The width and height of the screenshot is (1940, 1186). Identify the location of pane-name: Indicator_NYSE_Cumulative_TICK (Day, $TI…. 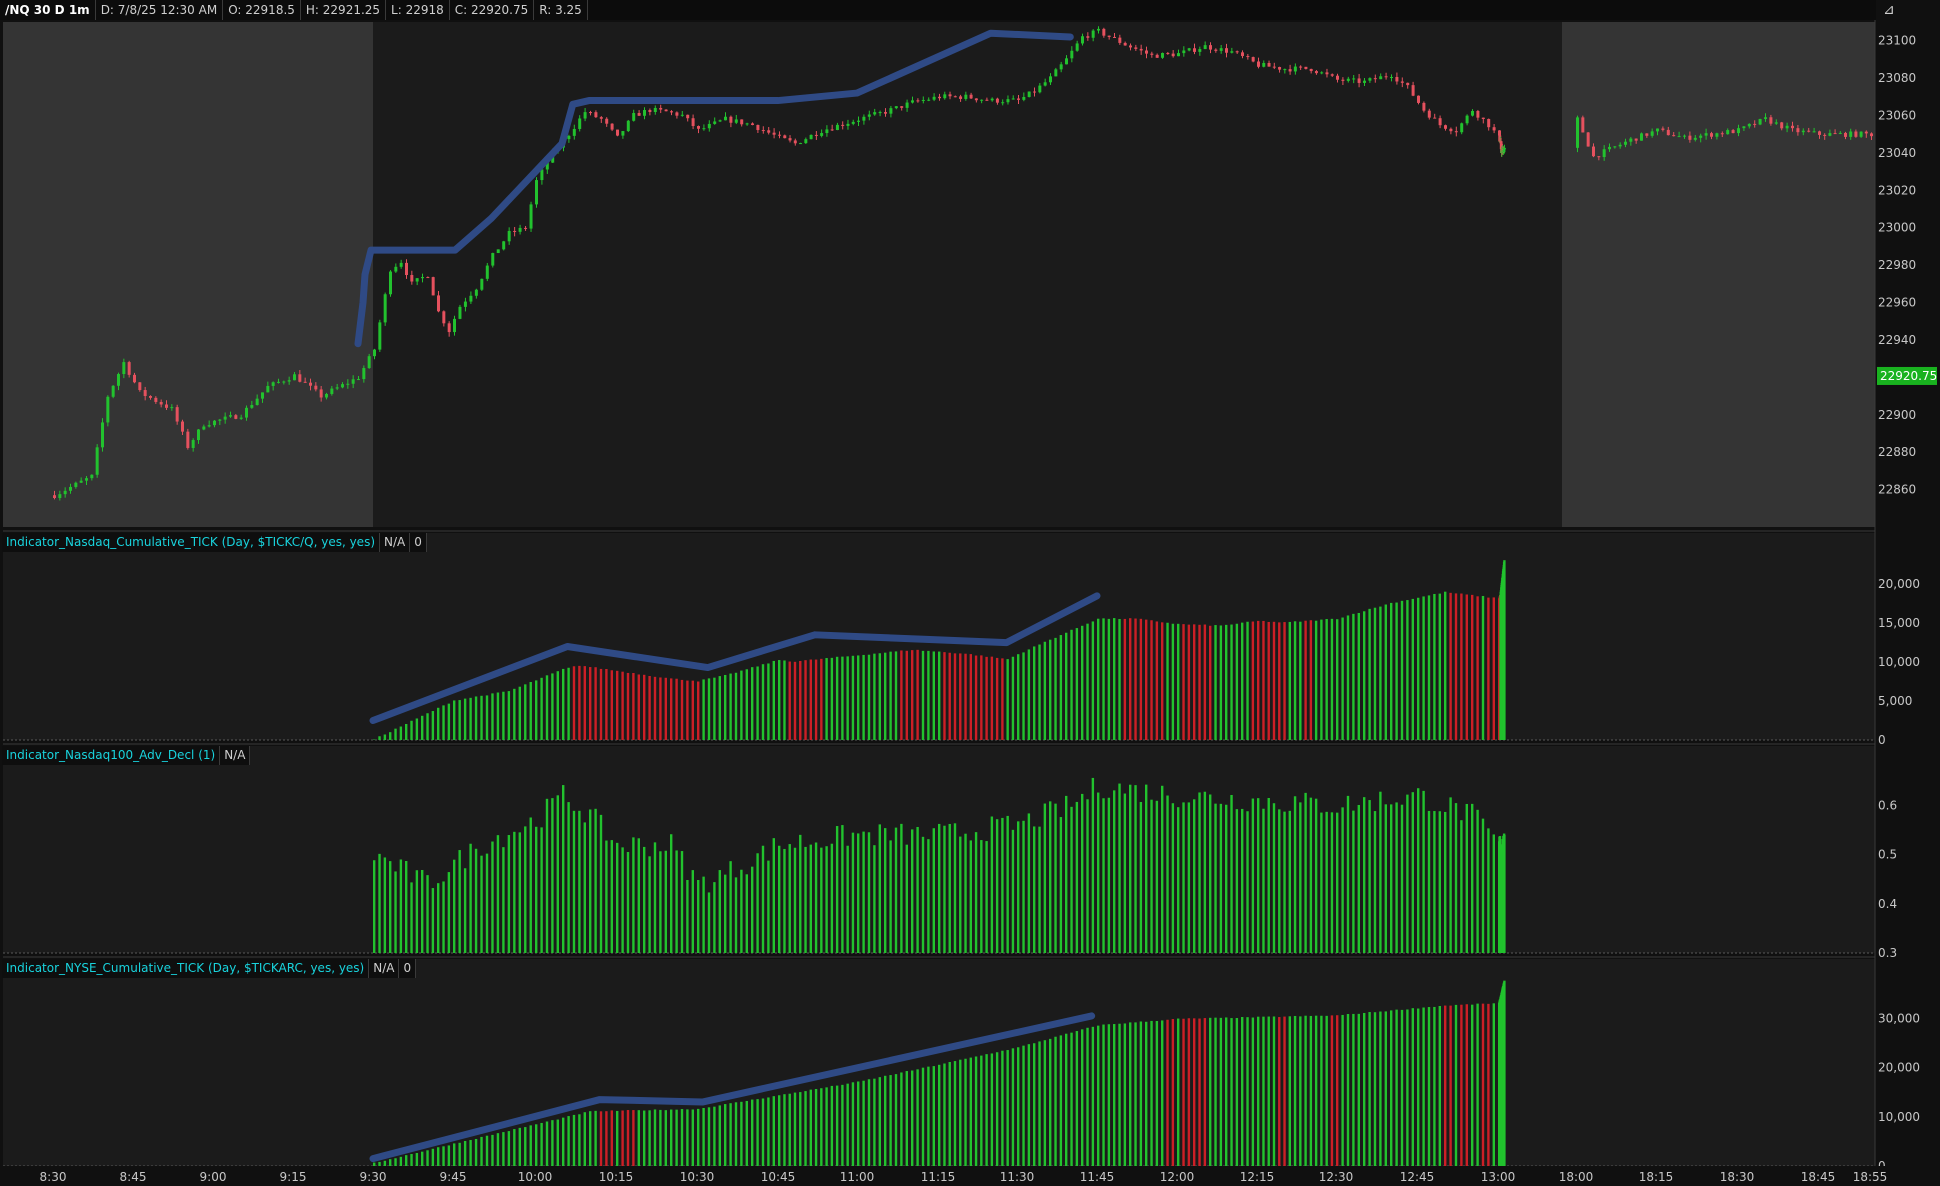
(186, 968).